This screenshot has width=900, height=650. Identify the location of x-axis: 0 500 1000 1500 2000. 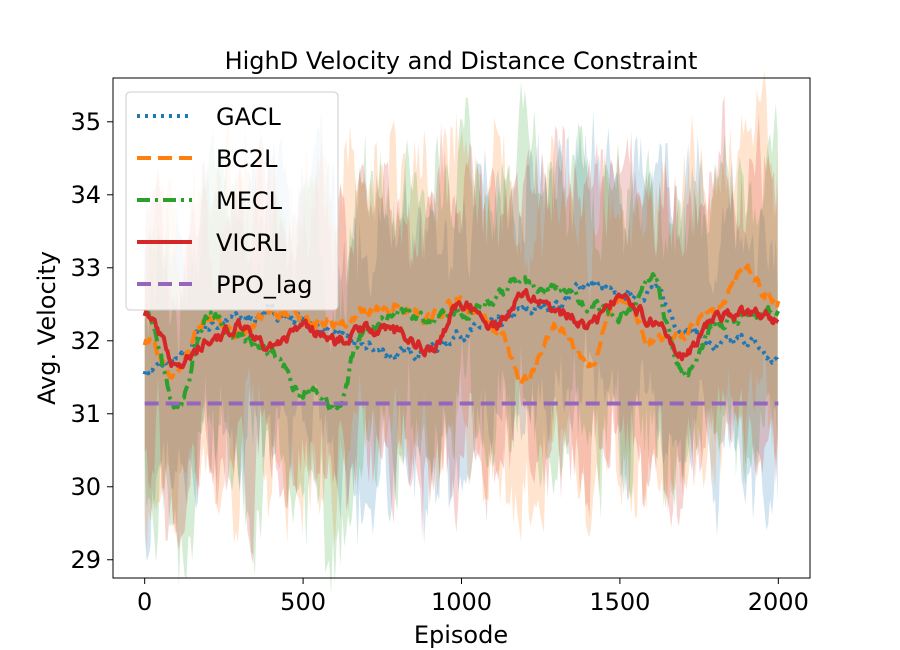
(473, 597).